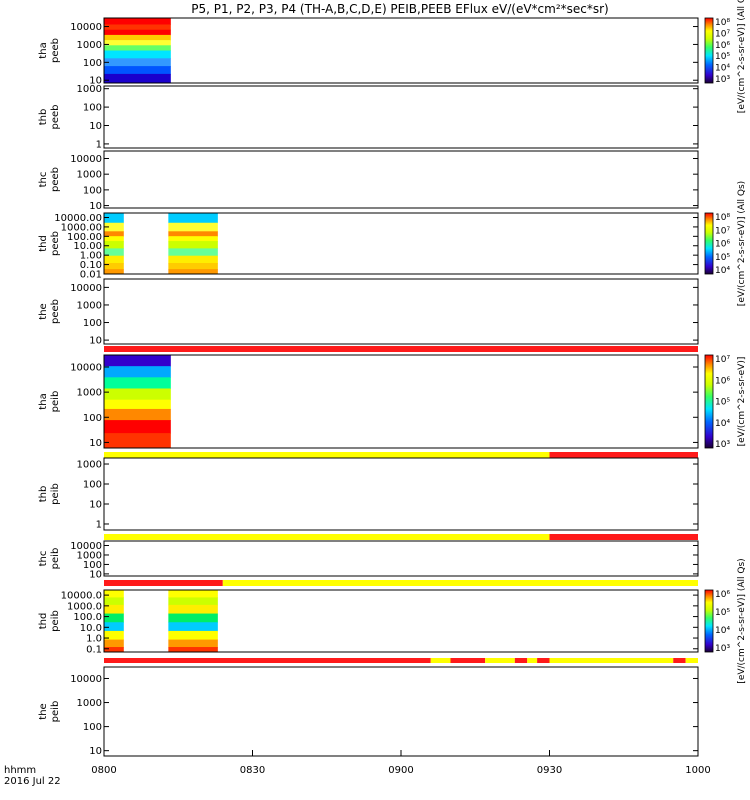  I want to click on colorbar-tick-label: 10⁴, so click(722, 631).